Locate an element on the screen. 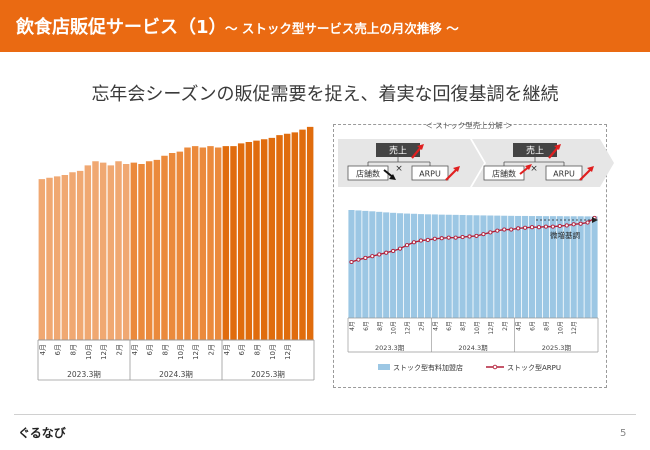 This screenshot has width=650, height=450. fiscal-year-label: 2025.3期 is located at coordinates (557, 348).